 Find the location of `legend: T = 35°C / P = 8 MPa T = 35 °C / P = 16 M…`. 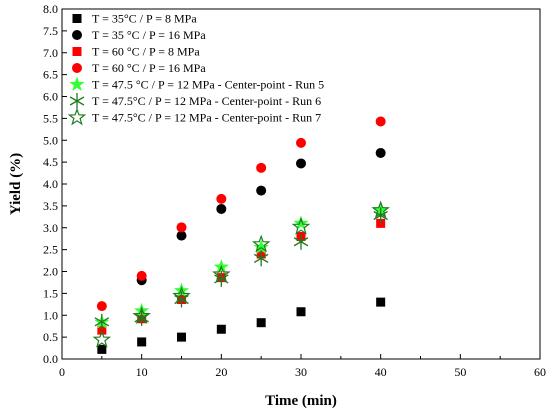

legend: T = 35°C / P = 8 MPa T = 35 °C / P = 16 M… is located at coordinates (195, 69).